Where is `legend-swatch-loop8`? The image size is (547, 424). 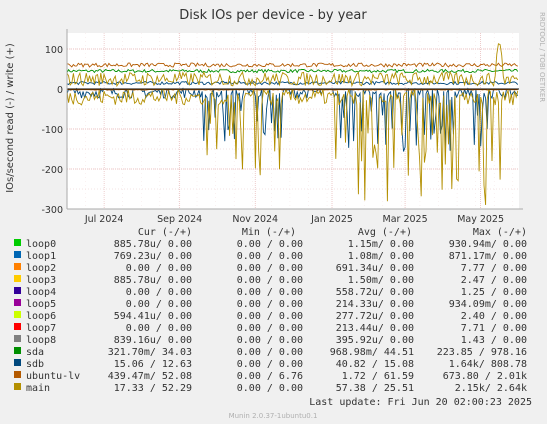 legend-swatch-loop8 is located at coordinates (17, 338).